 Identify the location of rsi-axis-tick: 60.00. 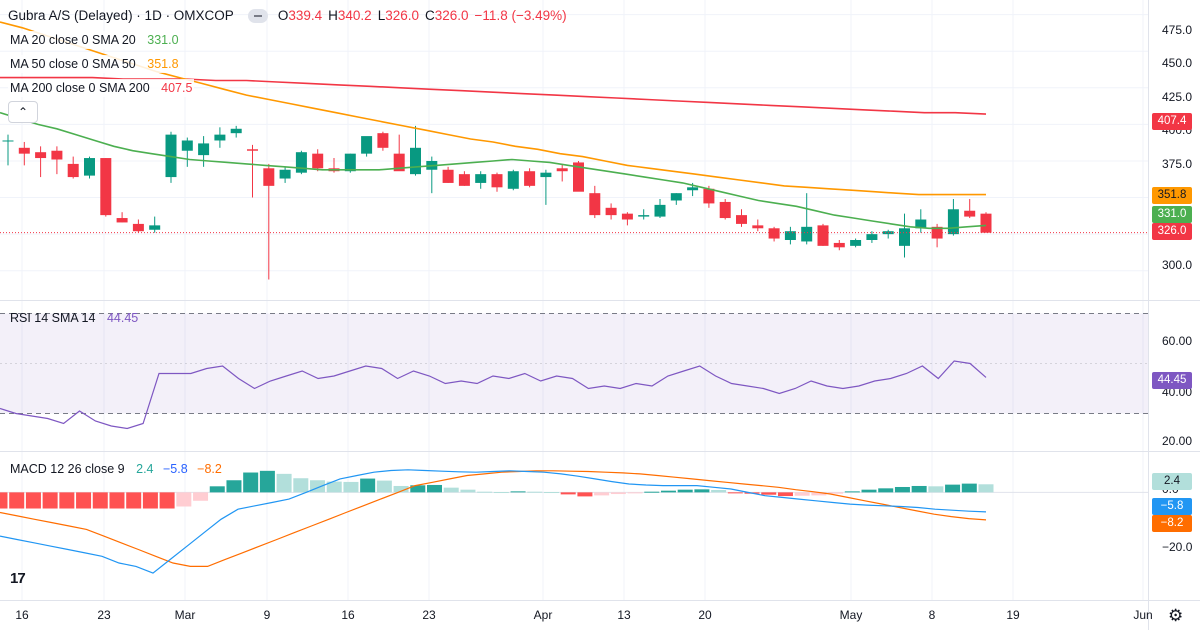
(1177, 341).